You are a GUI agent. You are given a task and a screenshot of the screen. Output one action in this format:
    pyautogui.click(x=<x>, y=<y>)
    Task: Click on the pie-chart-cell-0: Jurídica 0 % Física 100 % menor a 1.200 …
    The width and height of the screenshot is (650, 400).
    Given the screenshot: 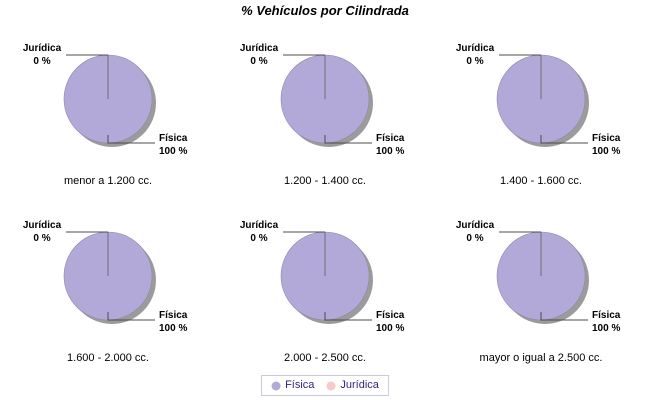 What is the action you would take?
    pyautogui.click(x=105, y=115)
    